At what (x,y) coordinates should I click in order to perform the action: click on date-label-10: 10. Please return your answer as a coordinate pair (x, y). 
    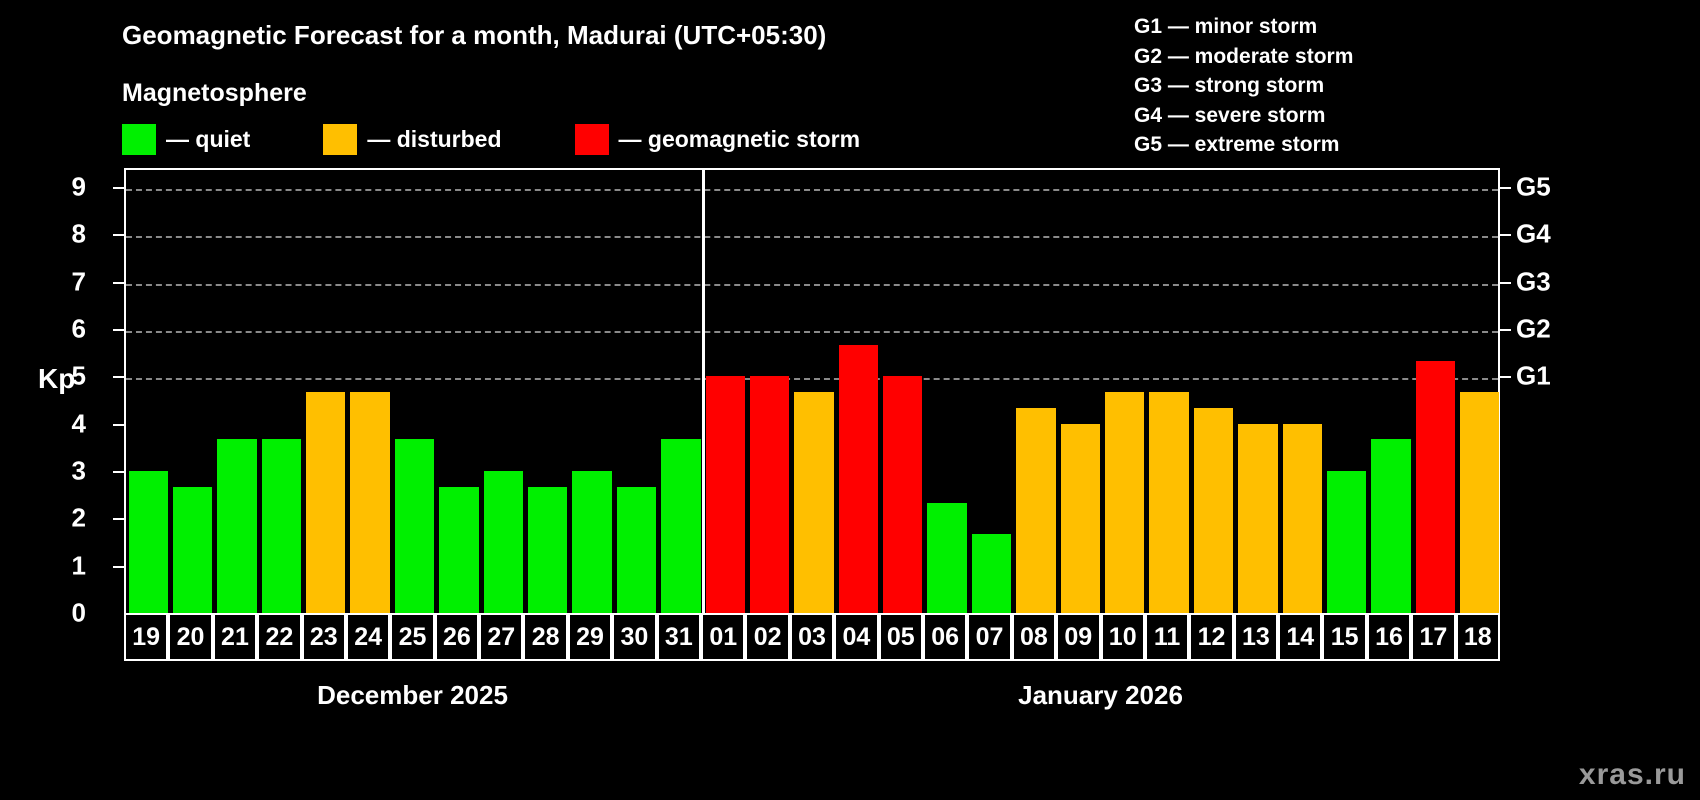
    Looking at the image, I should click on (1122, 637).